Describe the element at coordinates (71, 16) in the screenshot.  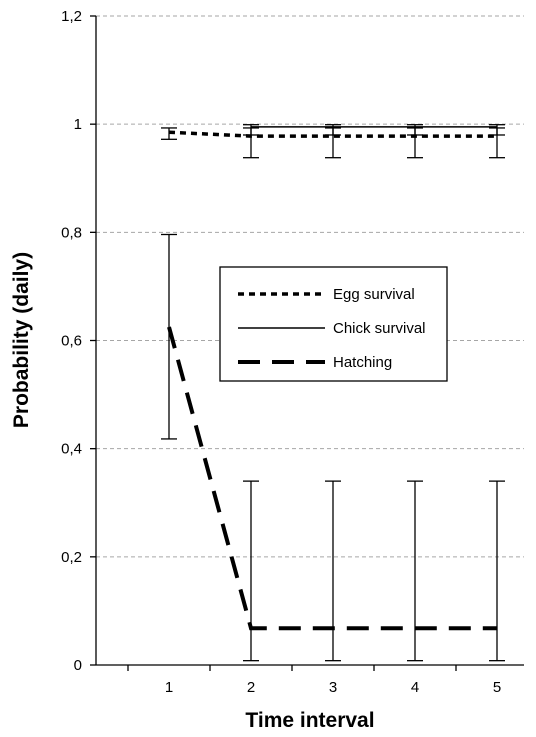
I see `y-tick-label: 1,2` at that location.